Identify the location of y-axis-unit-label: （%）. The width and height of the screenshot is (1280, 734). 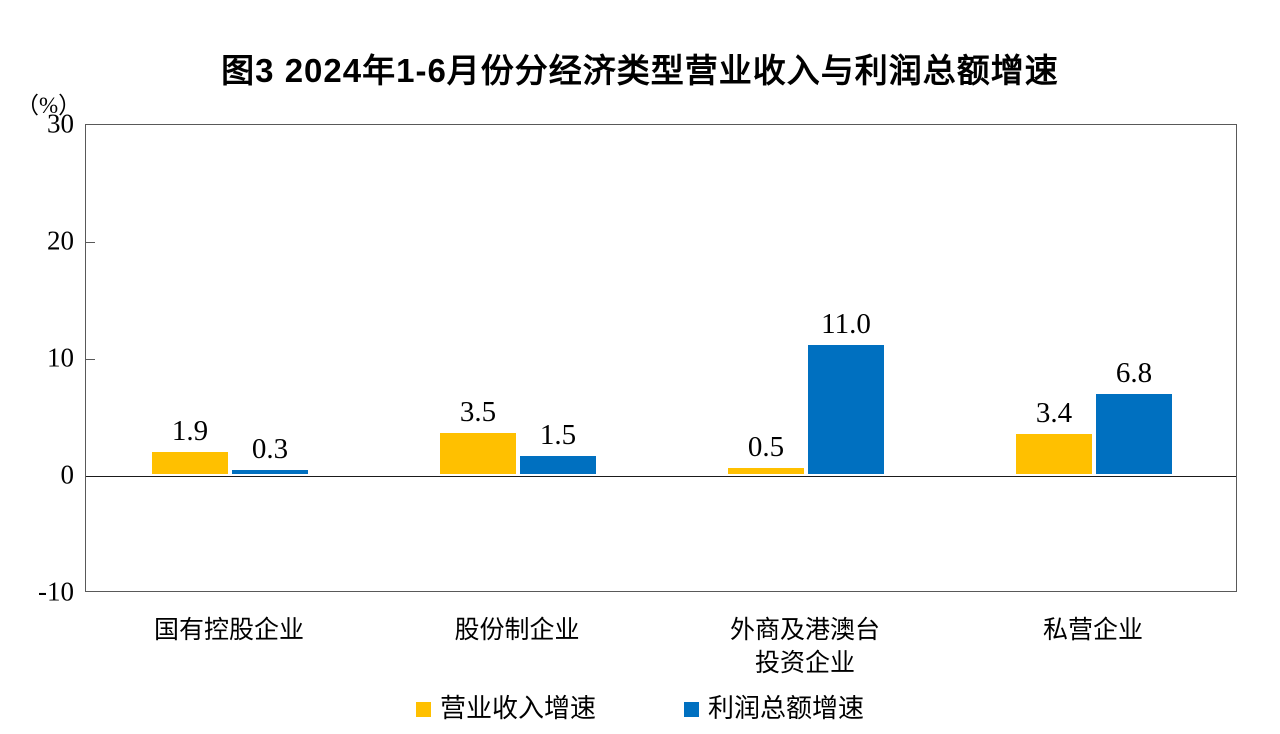
(49, 105).